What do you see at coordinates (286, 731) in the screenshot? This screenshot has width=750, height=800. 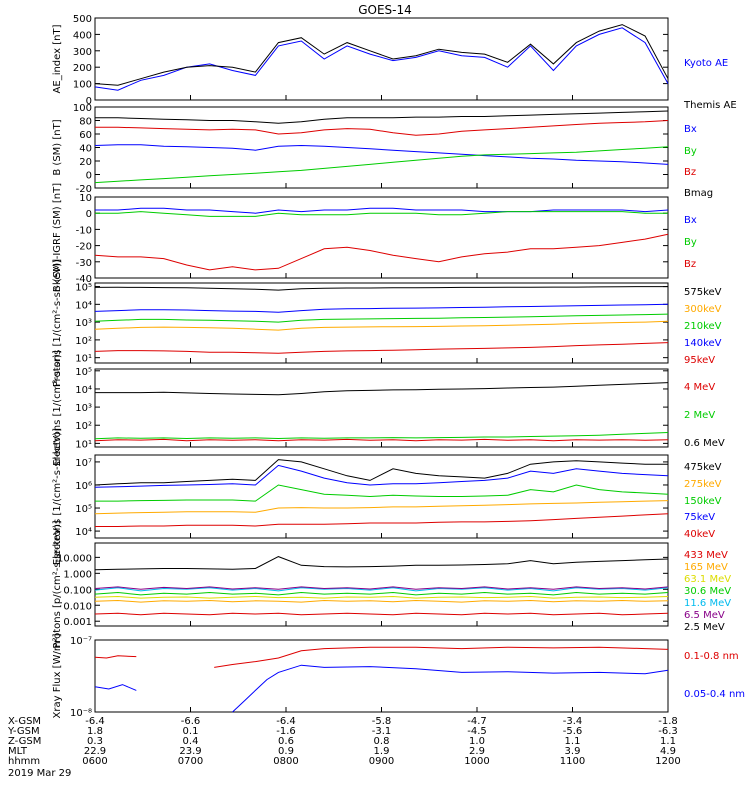 I see `x-table-value: -1.6` at bounding box center [286, 731].